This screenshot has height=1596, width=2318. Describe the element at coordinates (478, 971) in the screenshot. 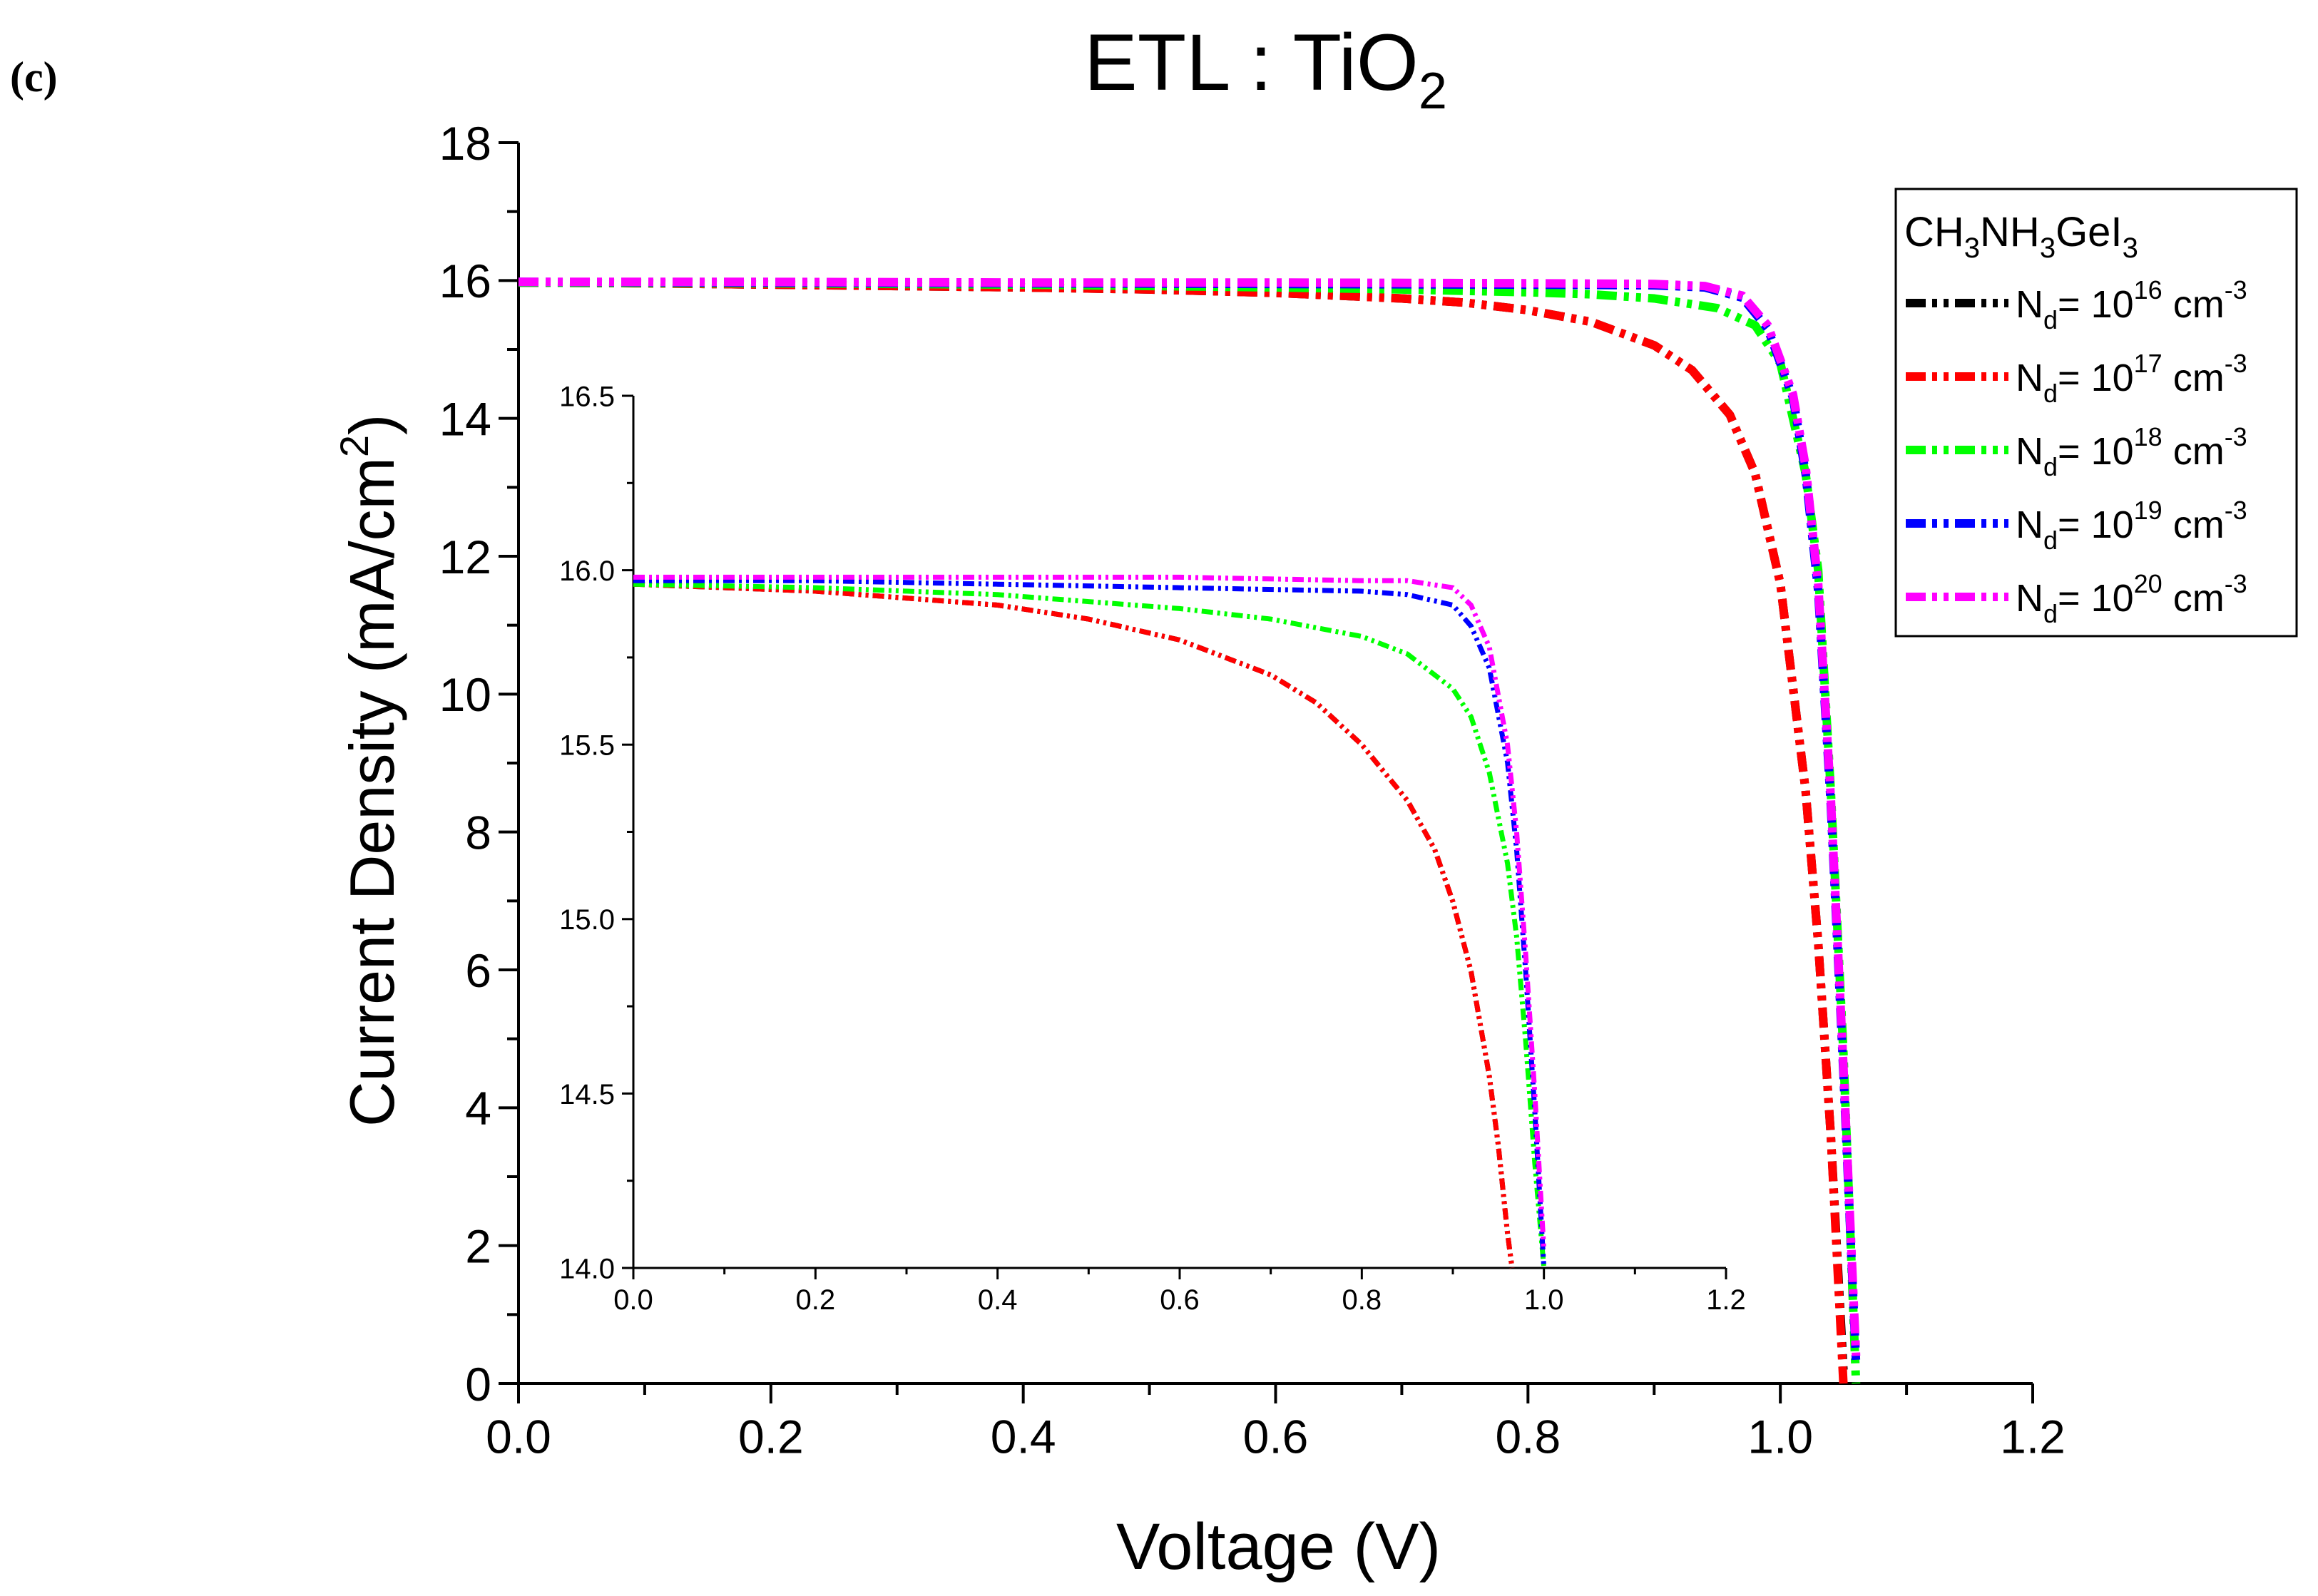

I see `y-tick-label: 6` at that location.